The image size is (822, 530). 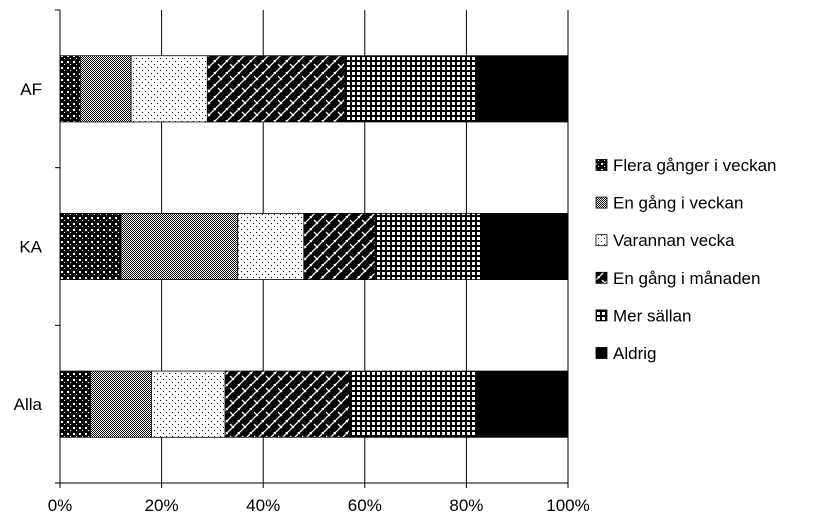 I want to click on y-tick-label: KA, so click(x=30, y=247).